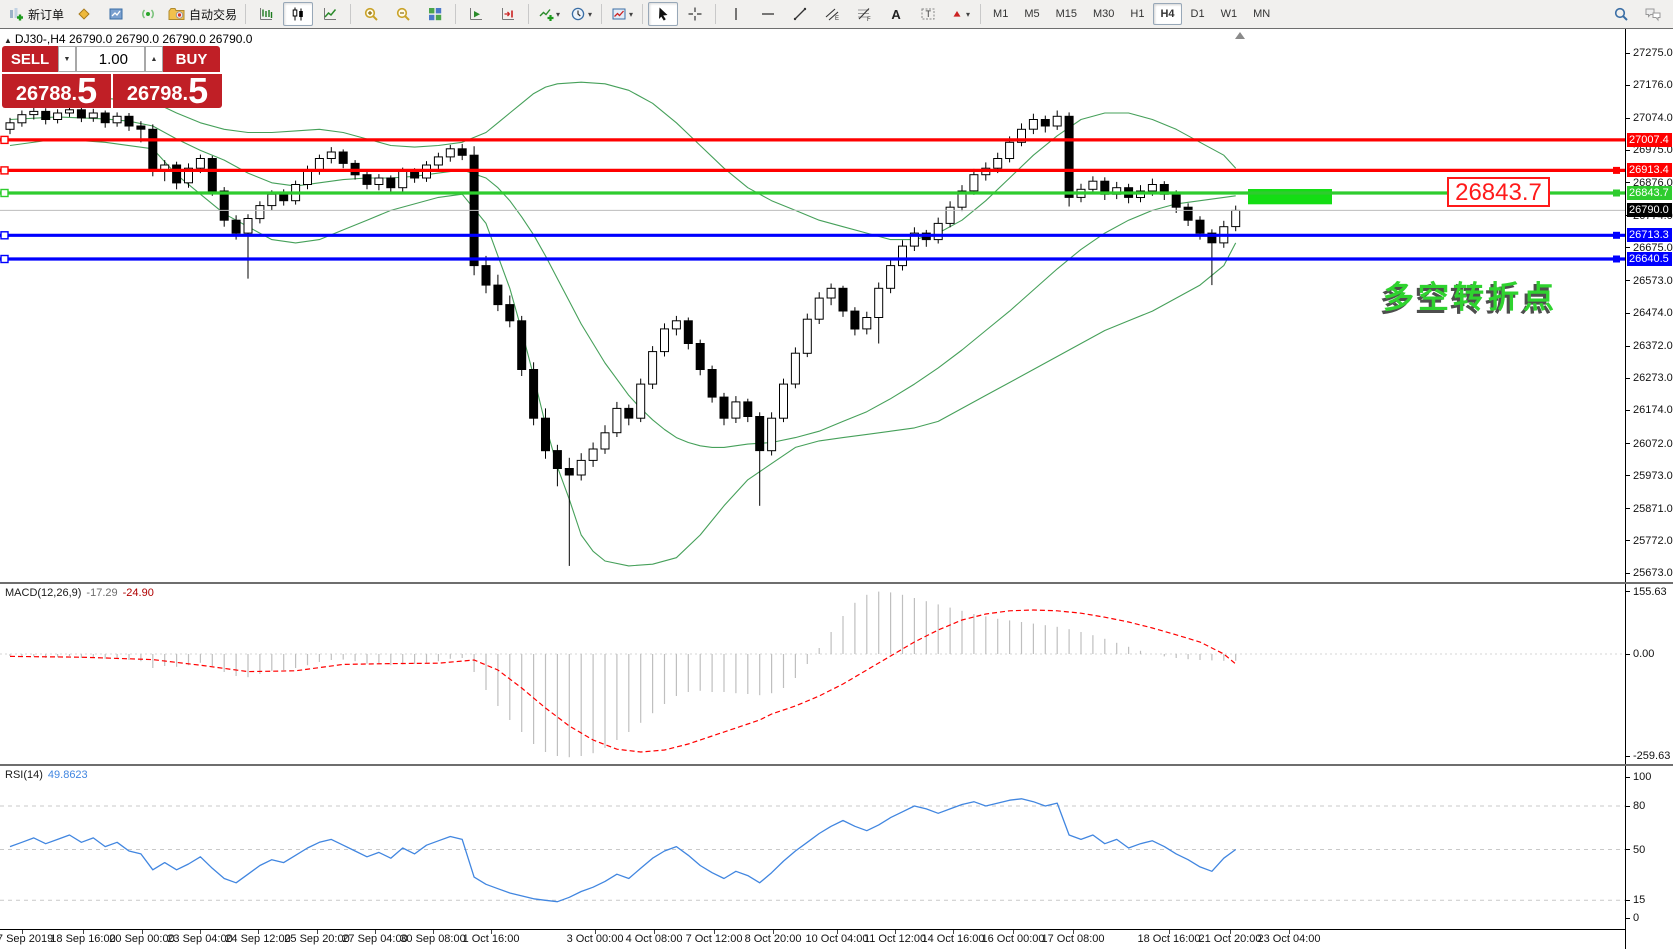  I want to click on tile-windows-button, so click(435, 14).